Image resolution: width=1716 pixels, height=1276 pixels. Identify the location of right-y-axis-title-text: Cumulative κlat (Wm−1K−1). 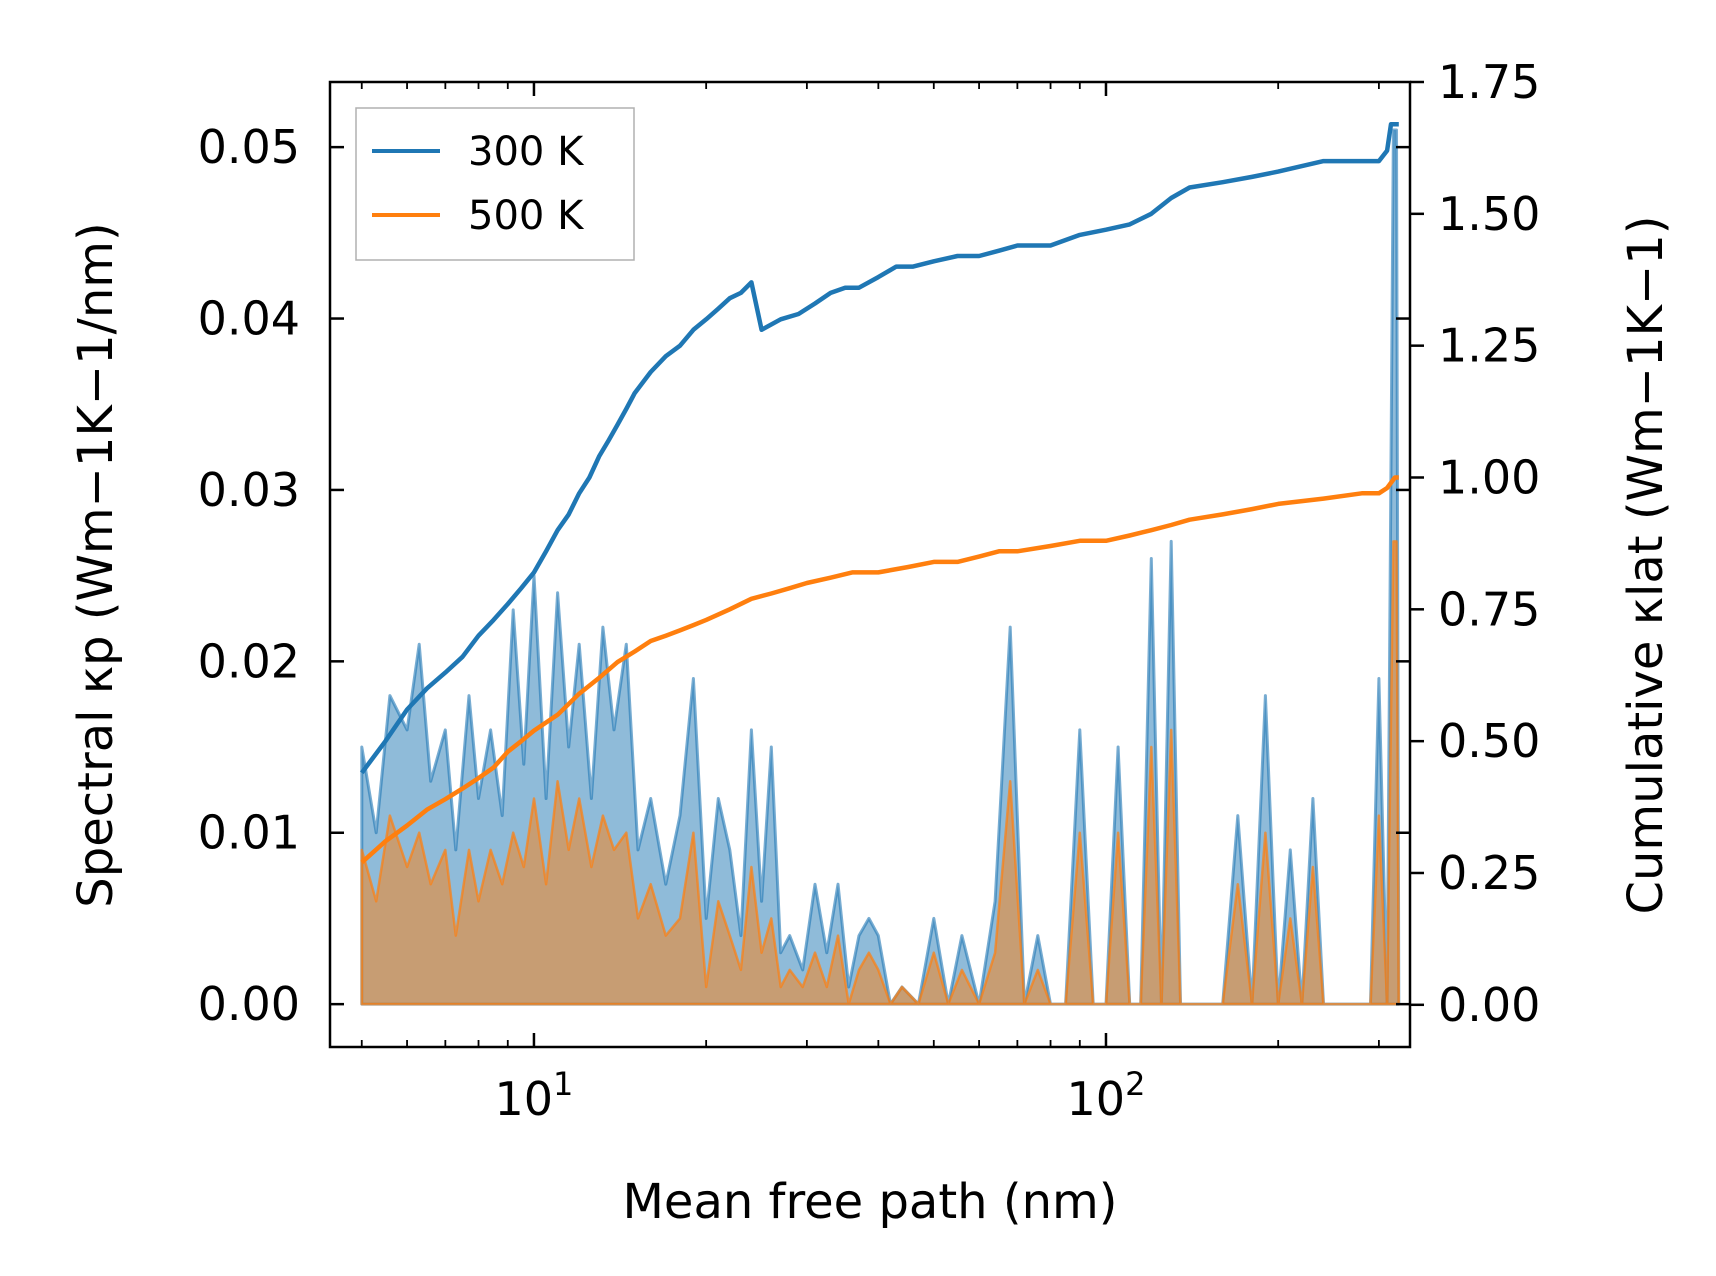
(1646, 565).